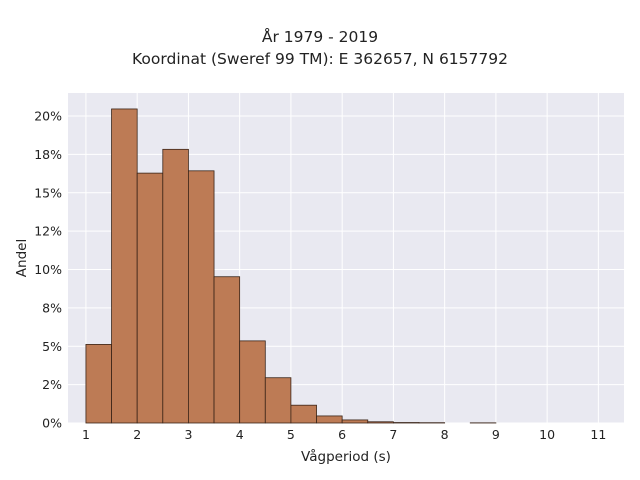  Describe the element at coordinates (346, 456) in the screenshot. I see `x-axis-label: Vågperiod (s)` at that location.